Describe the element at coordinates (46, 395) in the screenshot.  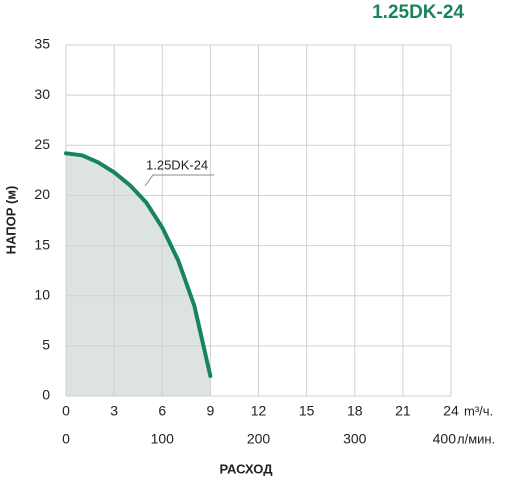
I see `y-tick-label: 0` at that location.